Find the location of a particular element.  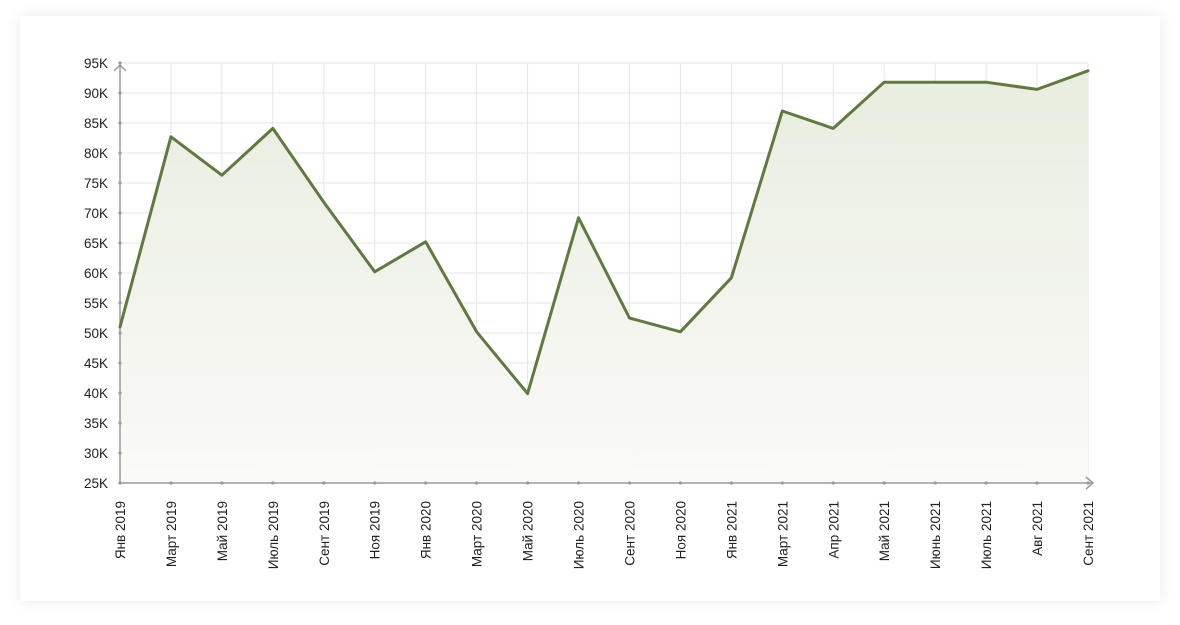

x-tick-label: Сент 2020 is located at coordinates (629, 533).